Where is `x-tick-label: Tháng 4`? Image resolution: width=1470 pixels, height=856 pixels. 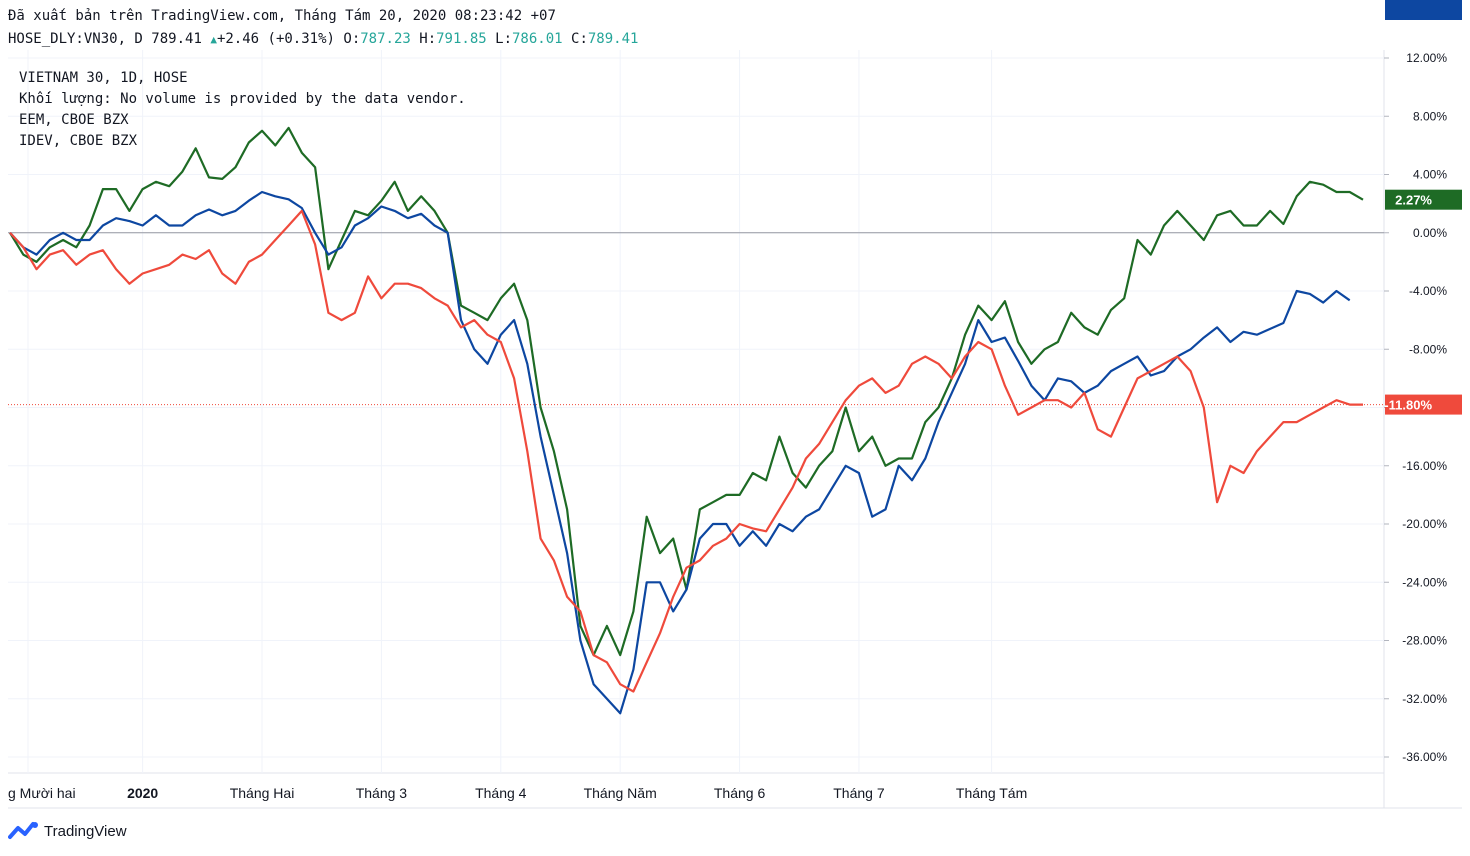 x-tick-label: Tháng 4 is located at coordinates (501, 793).